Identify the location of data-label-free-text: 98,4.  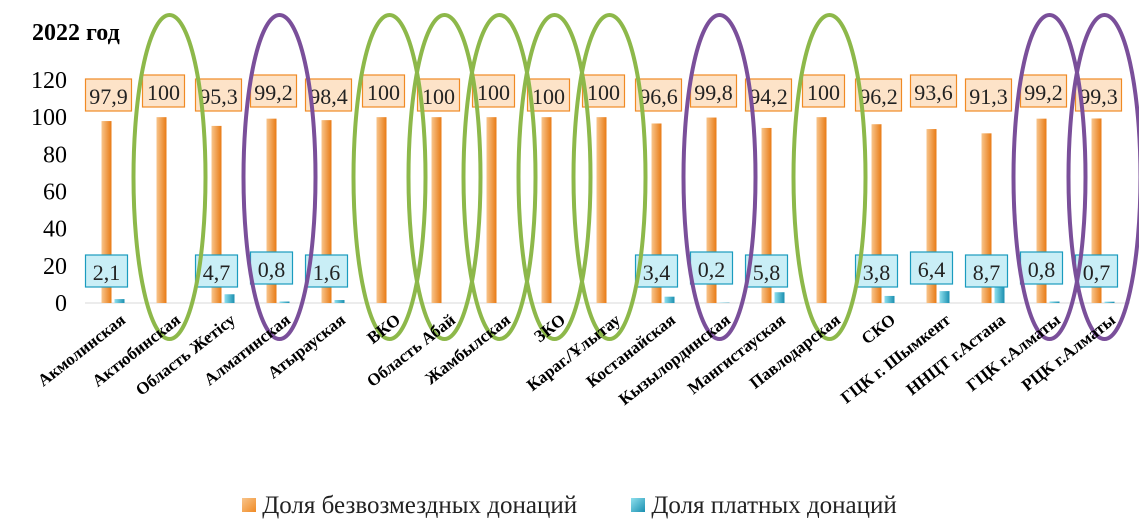
(328, 96).